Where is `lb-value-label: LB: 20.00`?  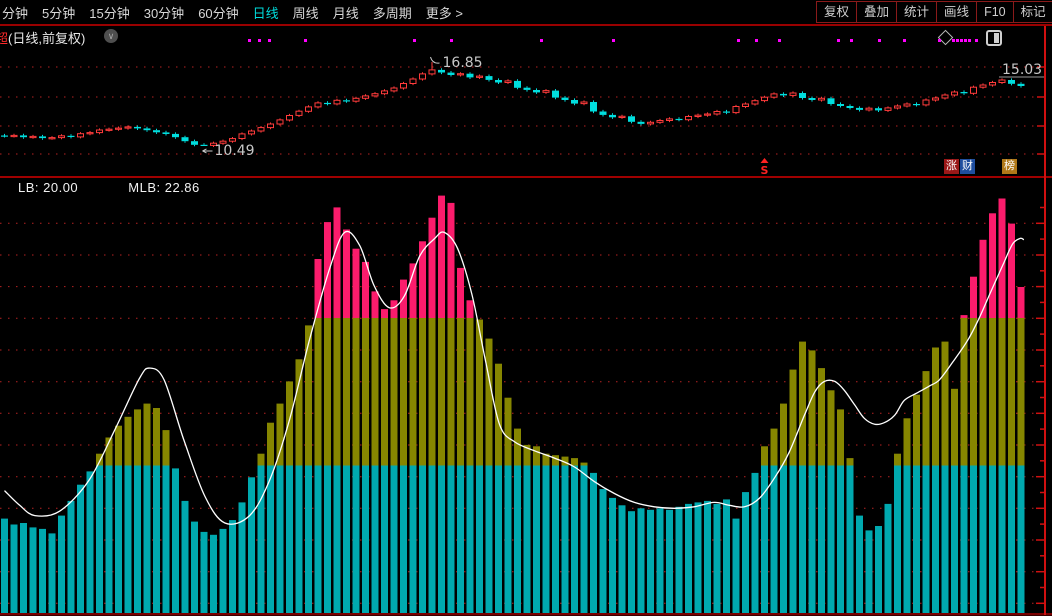
lb-value-label: LB: 20.00 is located at coordinates (48, 187).